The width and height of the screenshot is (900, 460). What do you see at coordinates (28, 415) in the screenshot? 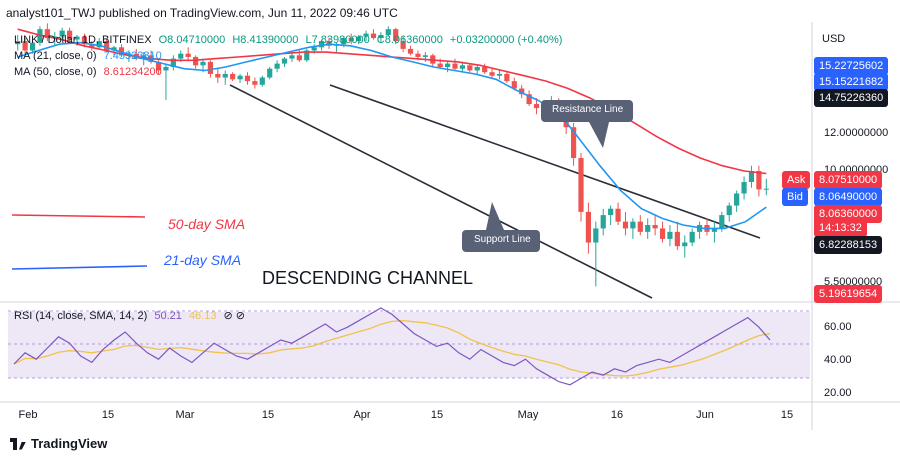
I see `time-tick-label: Feb` at bounding box center [28, 415].